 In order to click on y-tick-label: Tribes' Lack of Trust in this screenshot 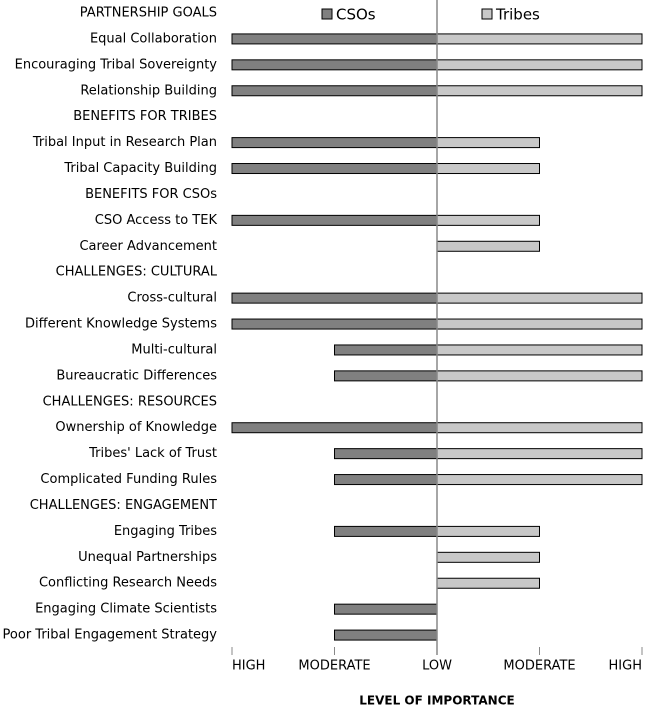, I will do `click(152, 453)`.